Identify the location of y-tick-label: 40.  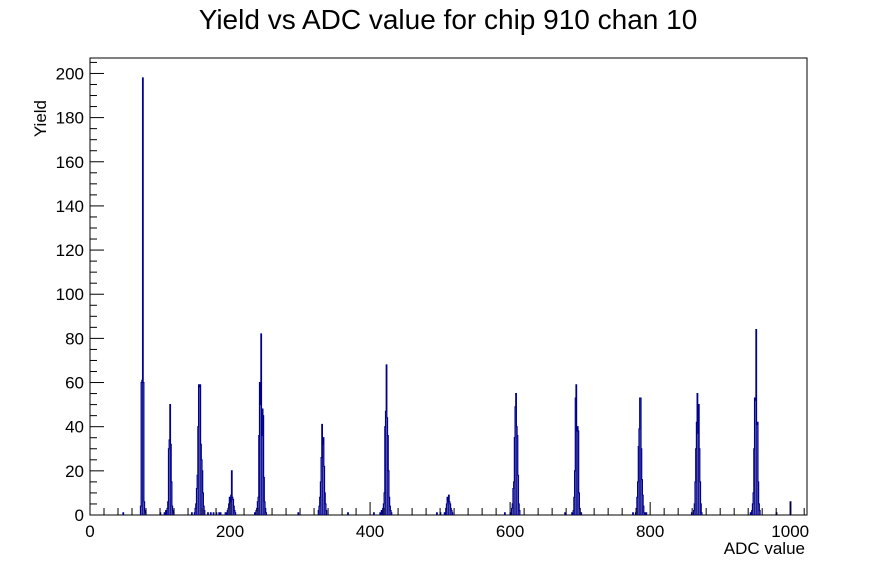
(74, 427).